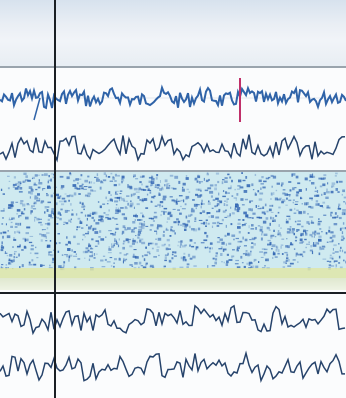 The width and height of the screenshot is (346, 398). I want to click on channel-2-trace, so click(173, 148).